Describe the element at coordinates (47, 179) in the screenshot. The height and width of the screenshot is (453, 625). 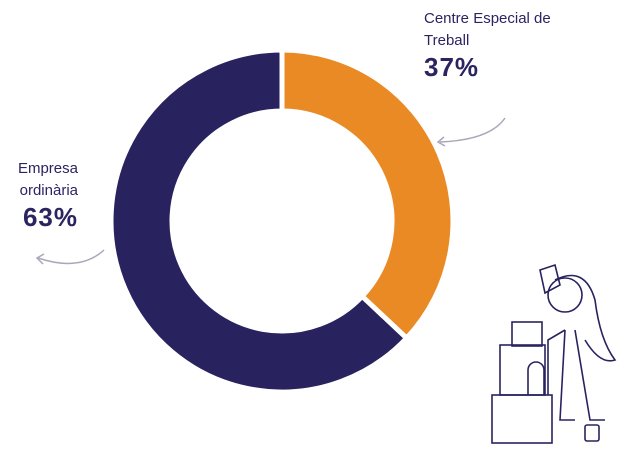
I see `label-name: Empresa ordinària` at that location.